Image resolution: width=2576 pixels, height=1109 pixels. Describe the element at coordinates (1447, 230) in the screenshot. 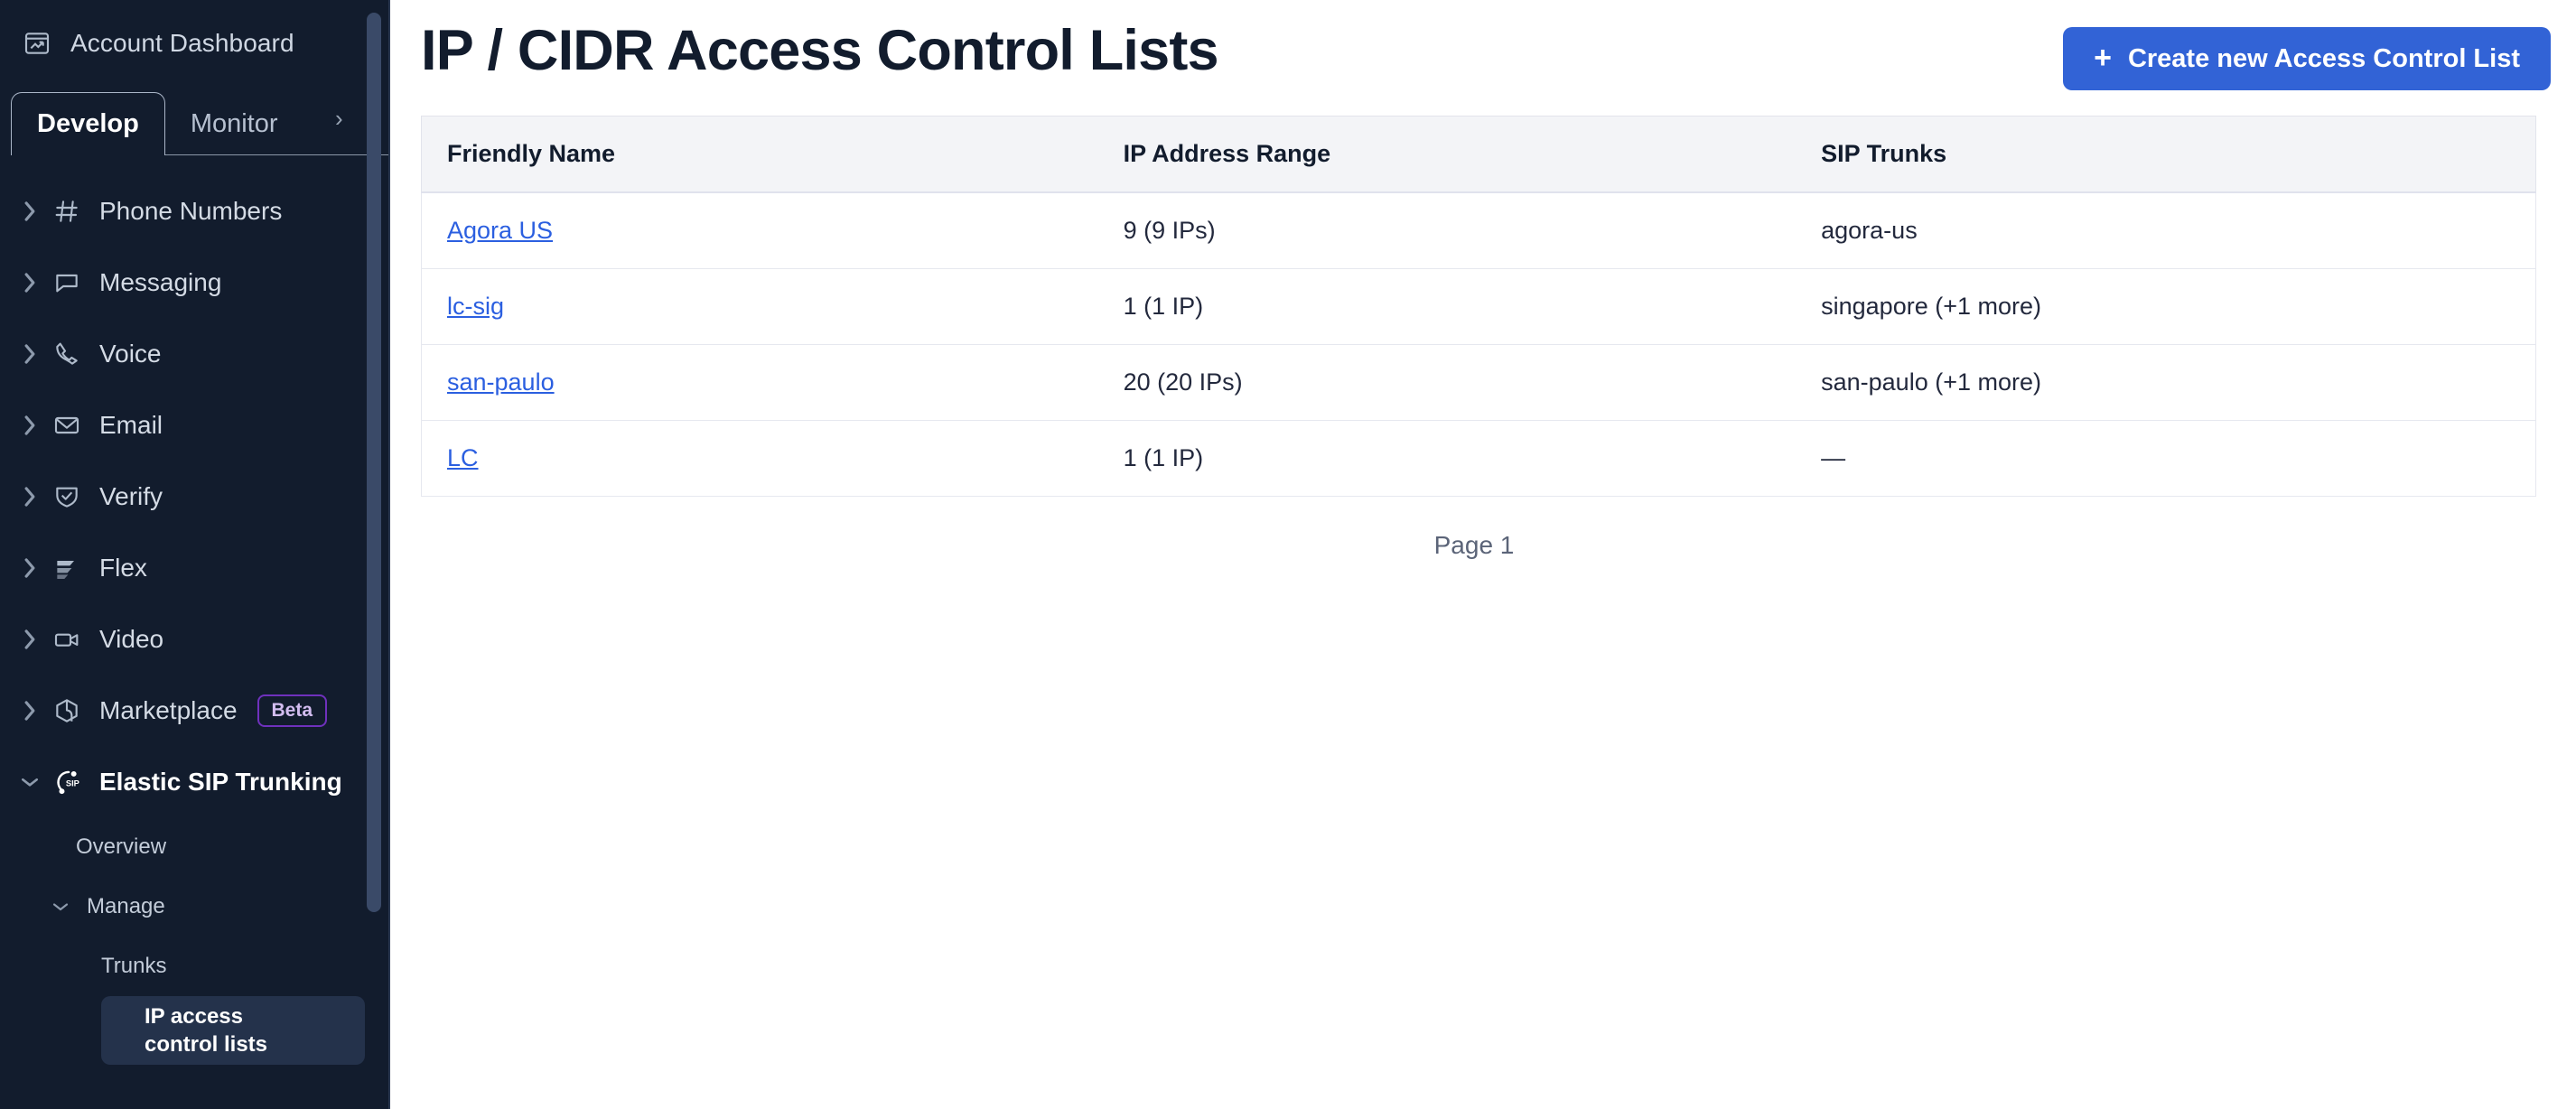

I see `cell-ip-address-range: 9 (9 IPs)` at that location.